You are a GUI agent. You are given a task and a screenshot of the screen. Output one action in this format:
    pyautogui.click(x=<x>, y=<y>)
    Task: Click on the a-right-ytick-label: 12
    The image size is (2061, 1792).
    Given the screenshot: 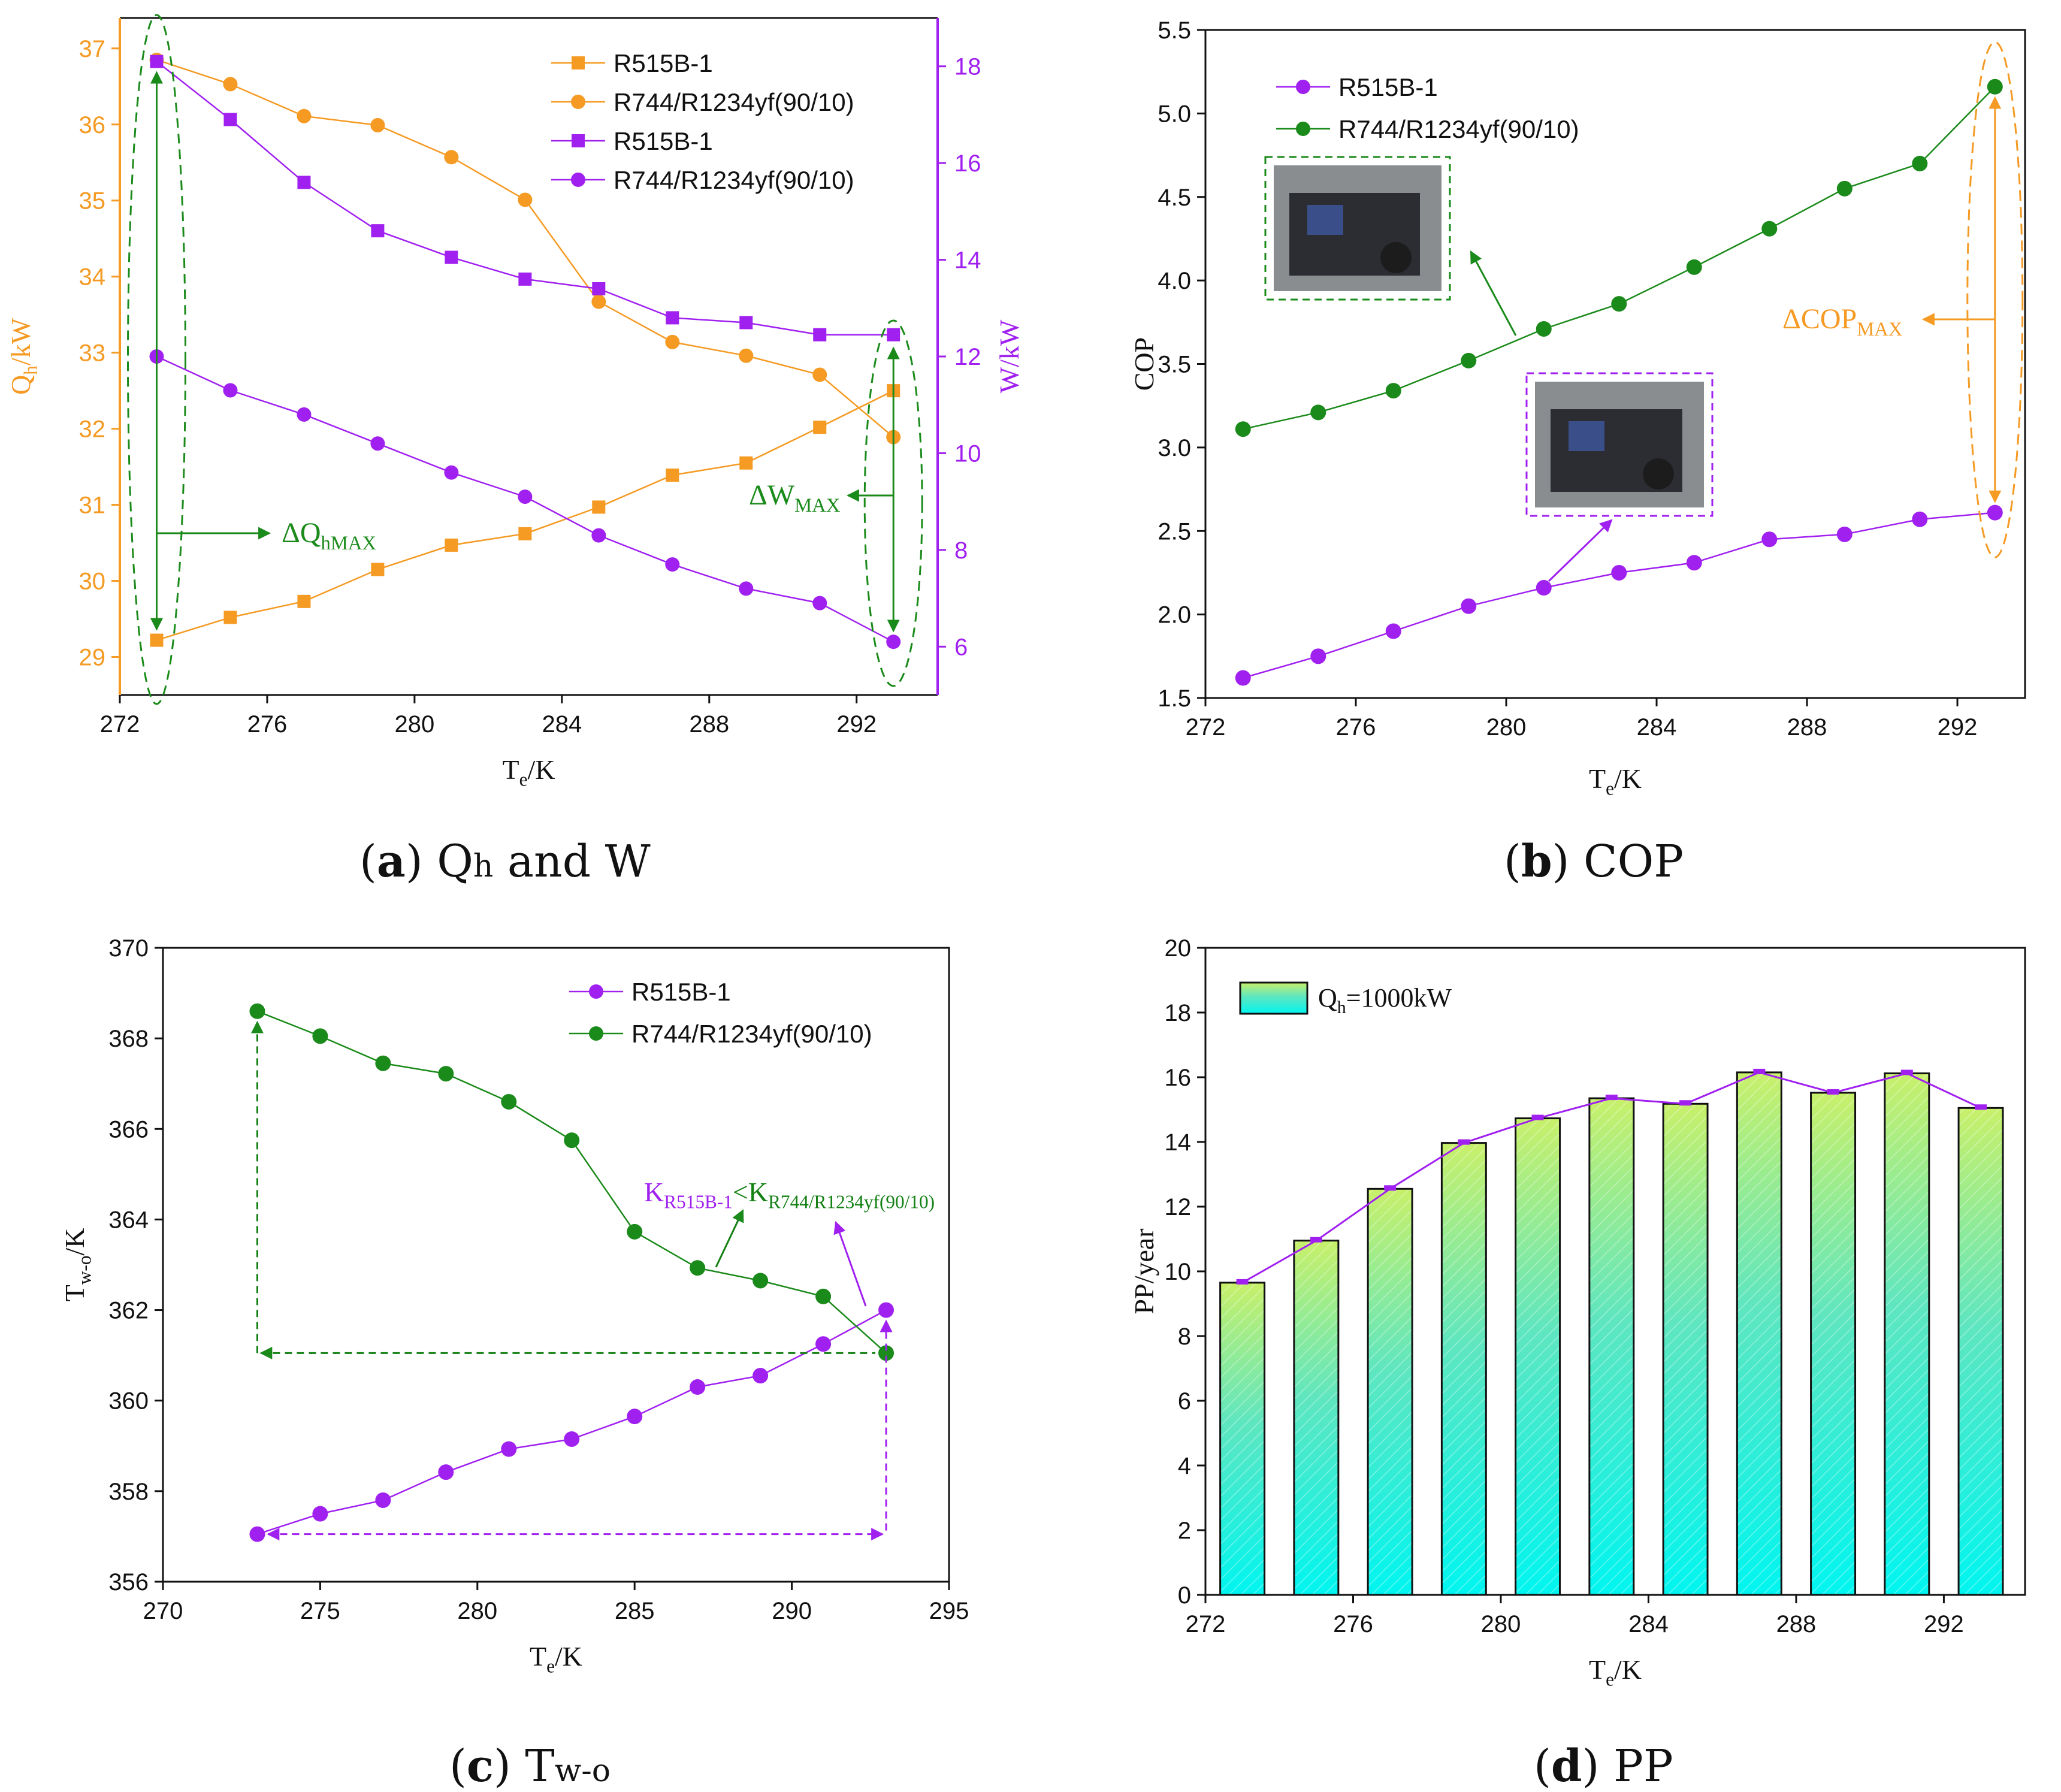 What is the action you would take?
    pyautogui.click(x=968, y=357)
    